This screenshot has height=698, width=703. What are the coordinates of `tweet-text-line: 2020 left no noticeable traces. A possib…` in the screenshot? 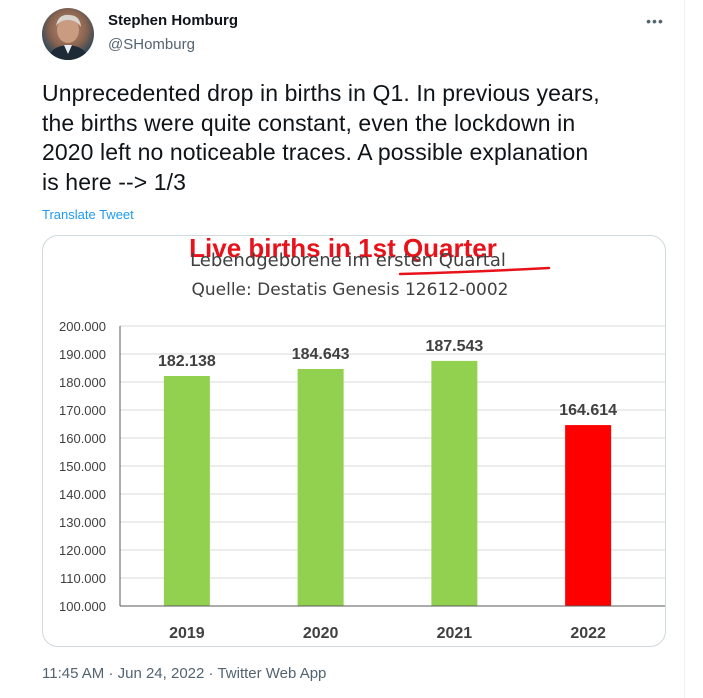 It's located at (315, 152).